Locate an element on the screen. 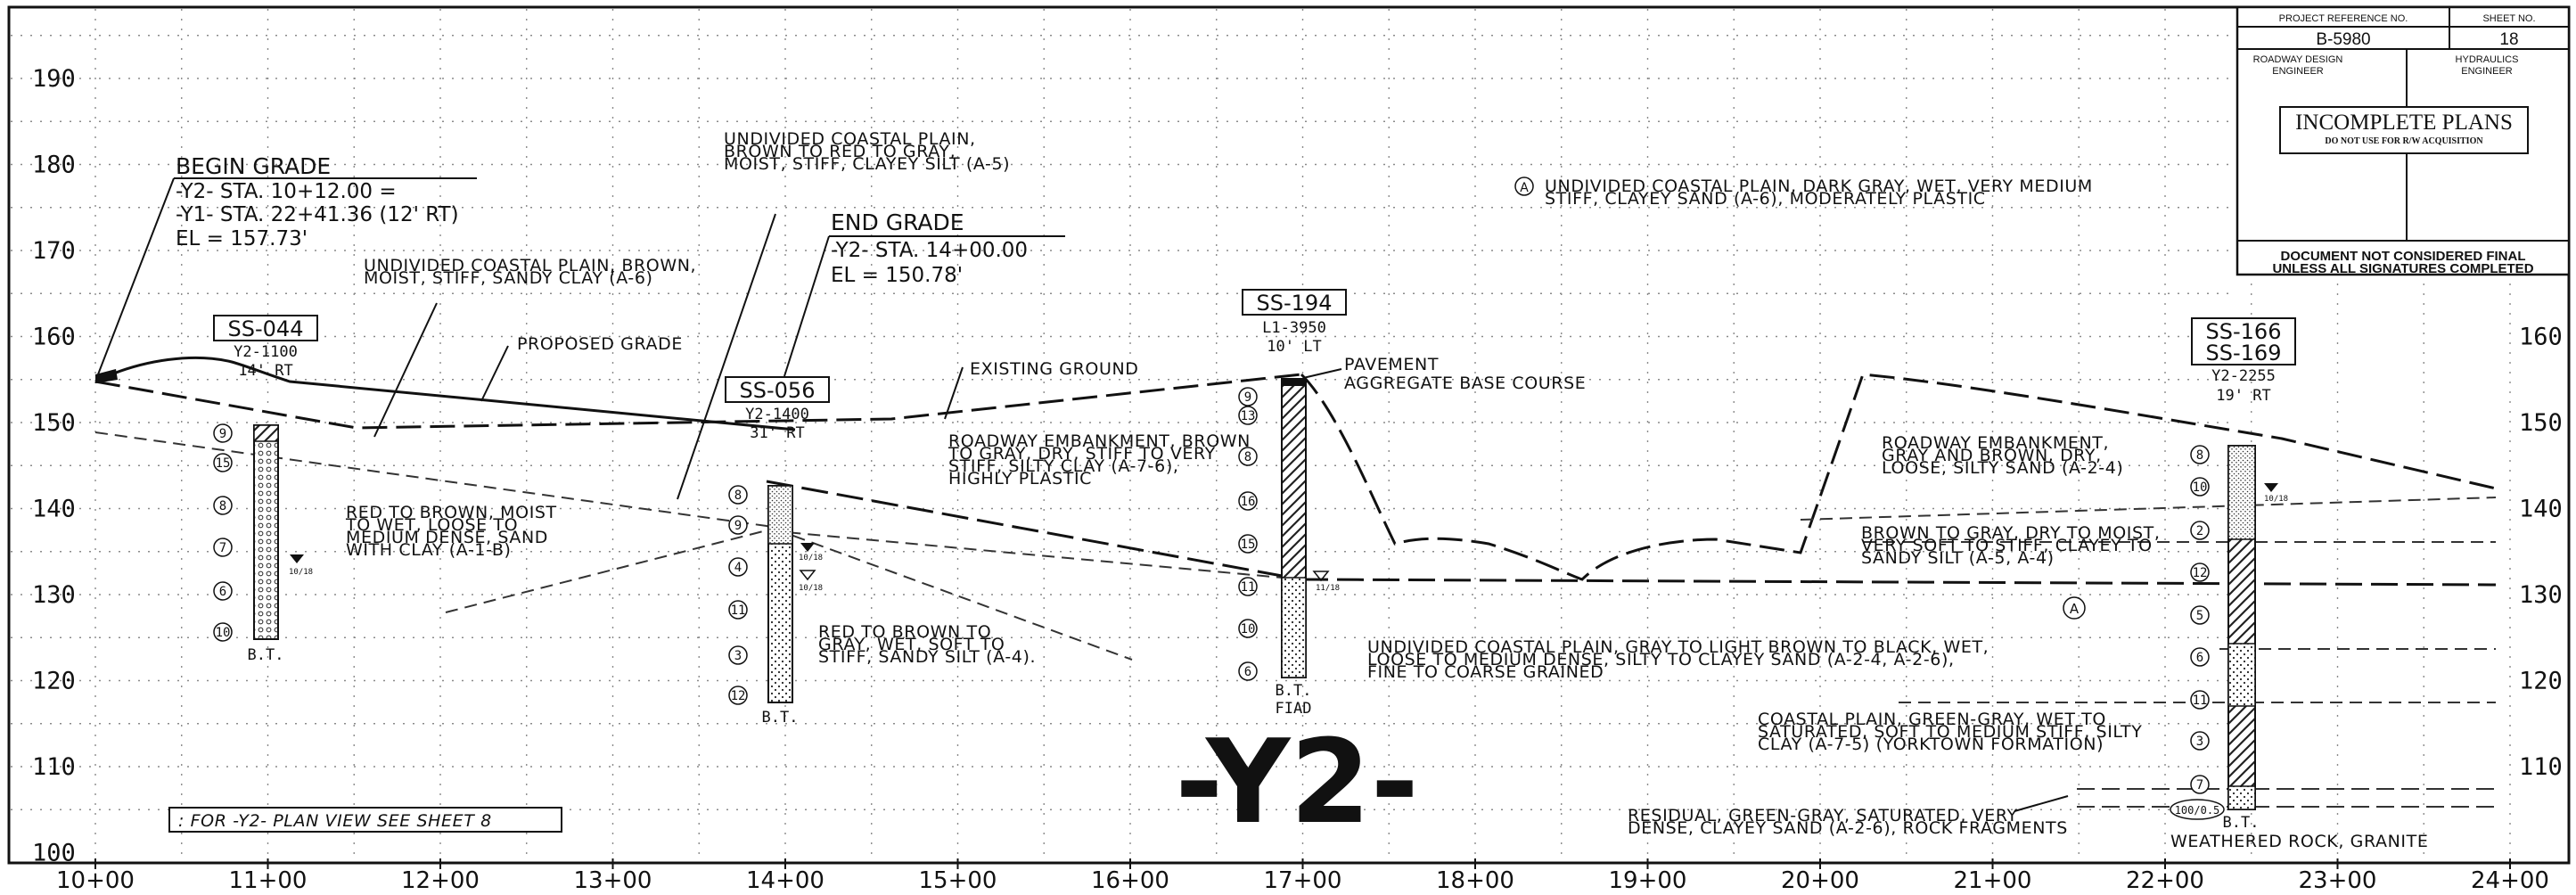 The height and width of the screenshot is (895, 2576). boring-id: SS-194 is located at coordinates (1295, 303).